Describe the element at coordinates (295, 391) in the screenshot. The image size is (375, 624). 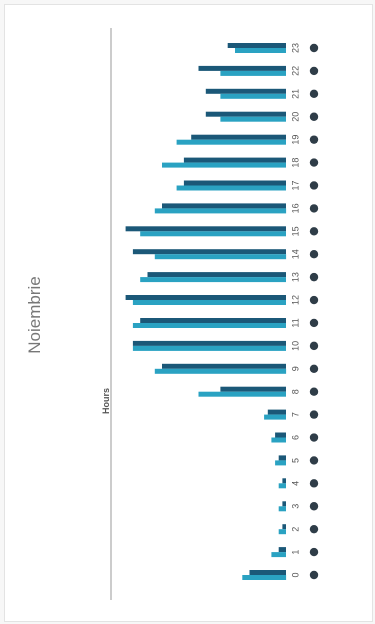
I see `tick-label-8: 8` at that location.